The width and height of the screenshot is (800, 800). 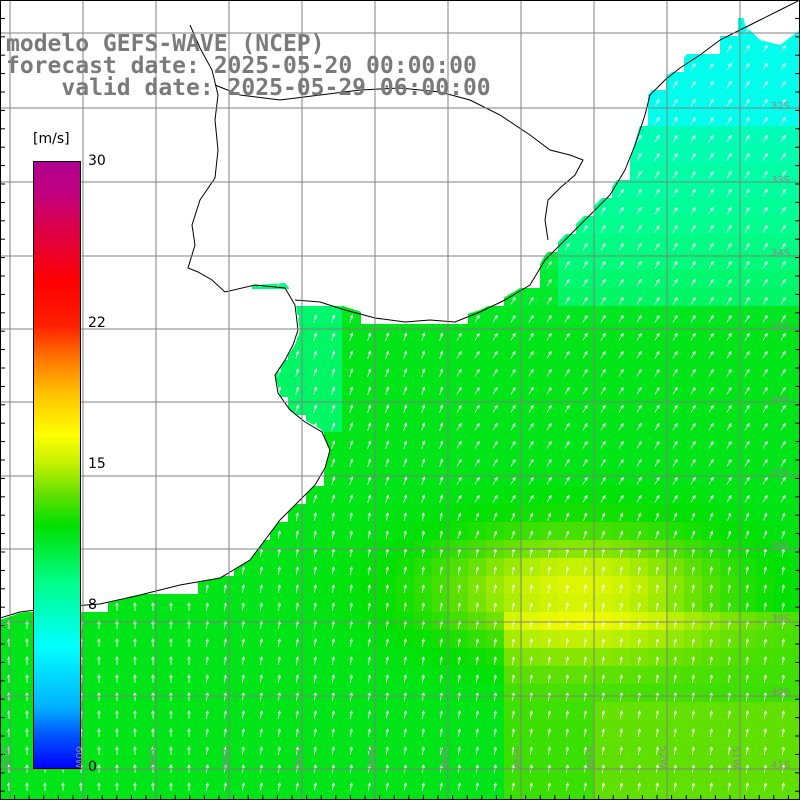 I want to click on longitude-label: 51W, so click(x=735, y=757).